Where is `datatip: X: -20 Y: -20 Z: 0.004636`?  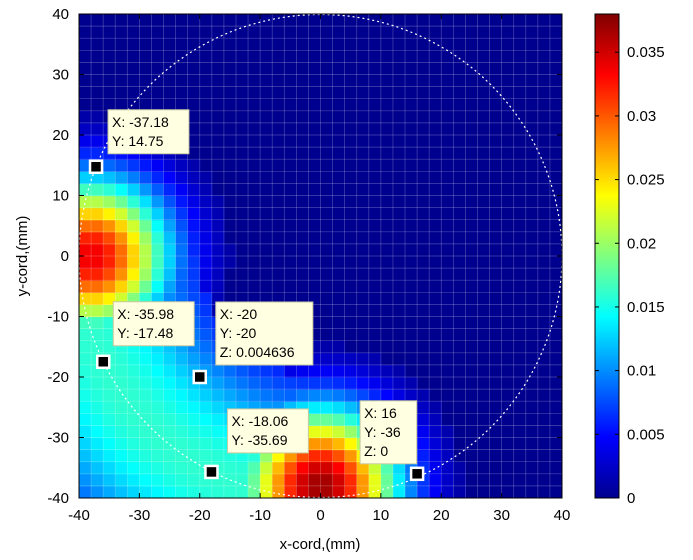 datatip: X: -20 Y: -20 Z: 0.004636 is located at coordinates (253, 343).